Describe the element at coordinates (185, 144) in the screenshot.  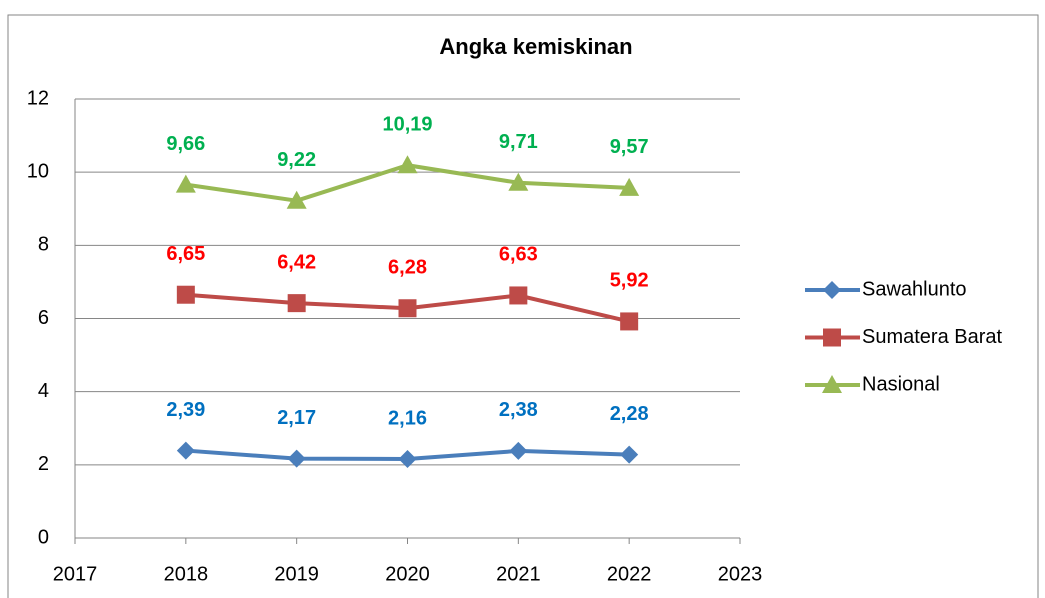
I see `data-label: 9,66` at that location.